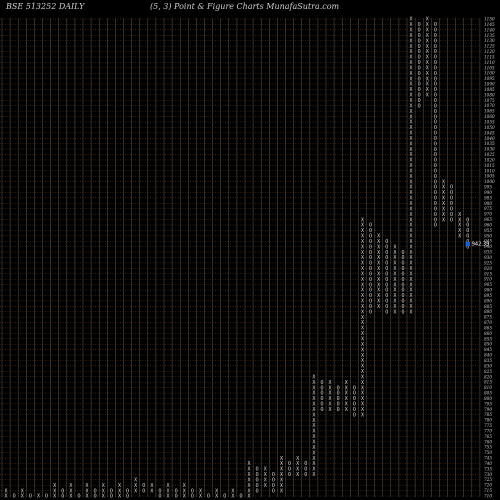  I want to click on y-tick-label: 965, so click(488, 219).